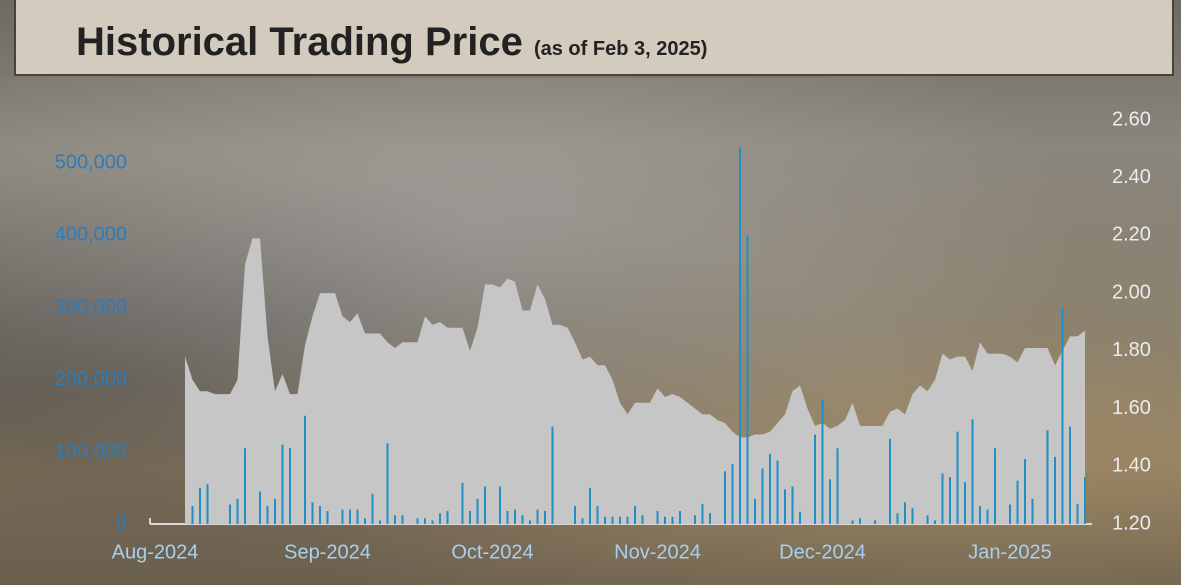  What do you see at coordinates (91, 379) in the screenshot?
I see `y-tick-label: 200,000` at bounding box center [91, 379].